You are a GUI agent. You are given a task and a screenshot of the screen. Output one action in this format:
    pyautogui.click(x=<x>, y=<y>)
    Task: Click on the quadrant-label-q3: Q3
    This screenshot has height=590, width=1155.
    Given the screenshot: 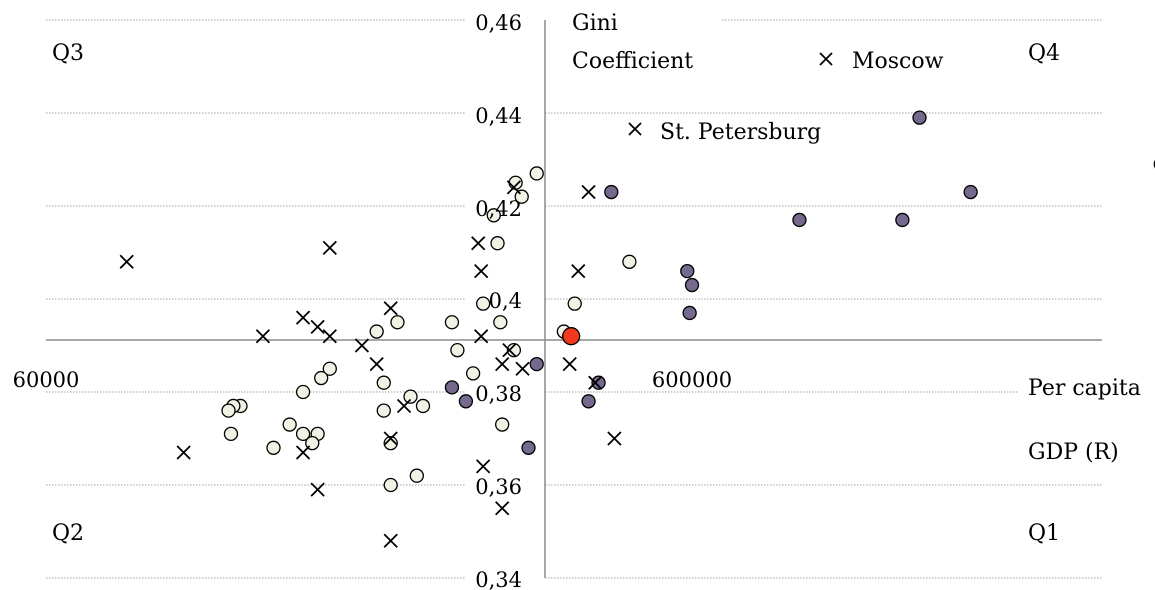 What is the action you would take?
    pyautogui.click(x=68, y=53)
    